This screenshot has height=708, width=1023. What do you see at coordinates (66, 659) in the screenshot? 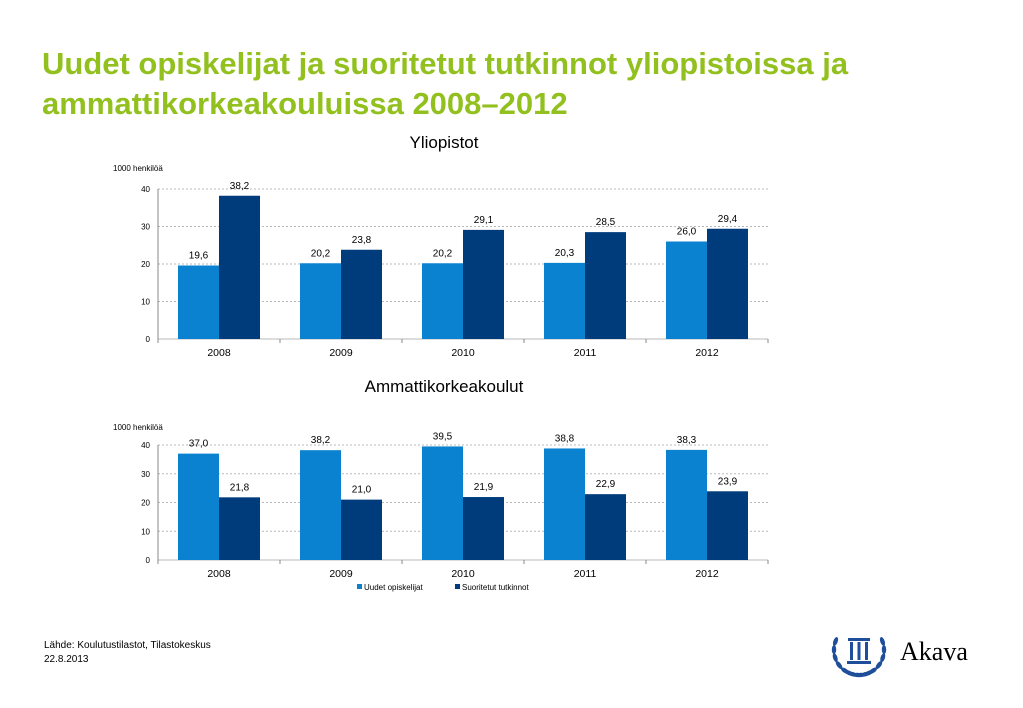
I see `source-date: 22.8.2013` at bounding box center [66, 659].